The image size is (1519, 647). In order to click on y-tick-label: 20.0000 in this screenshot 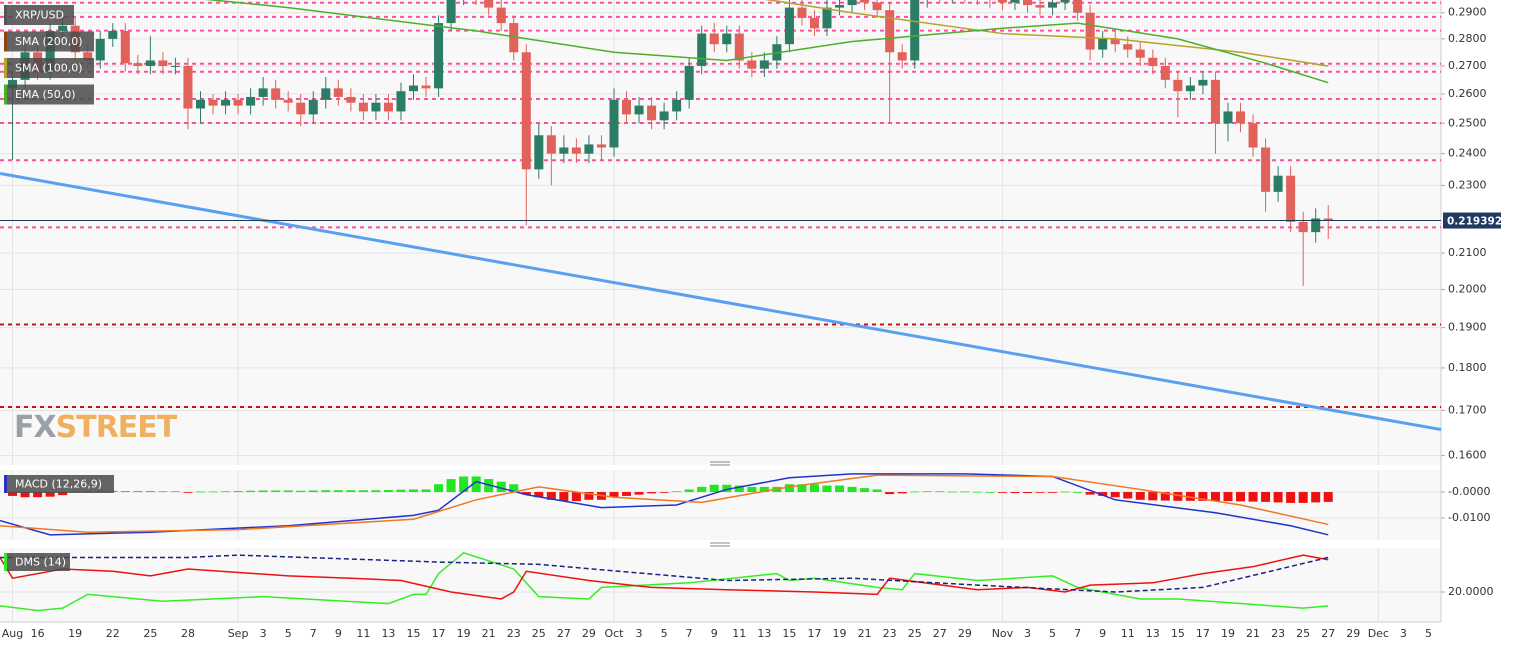, I will do `click(1471, 591)`.